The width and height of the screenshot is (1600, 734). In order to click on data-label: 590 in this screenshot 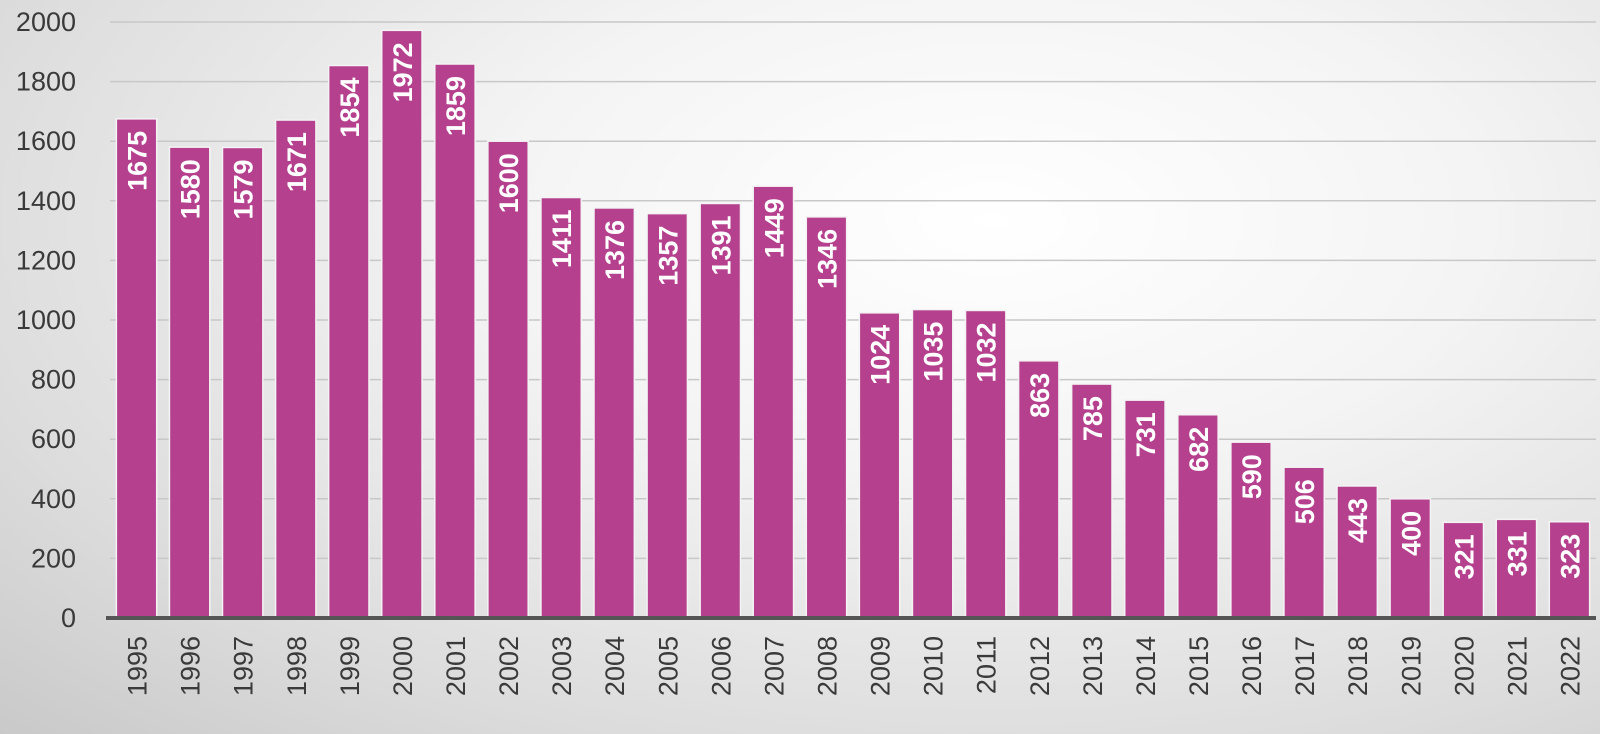, I will do `click(1252, 476)`.